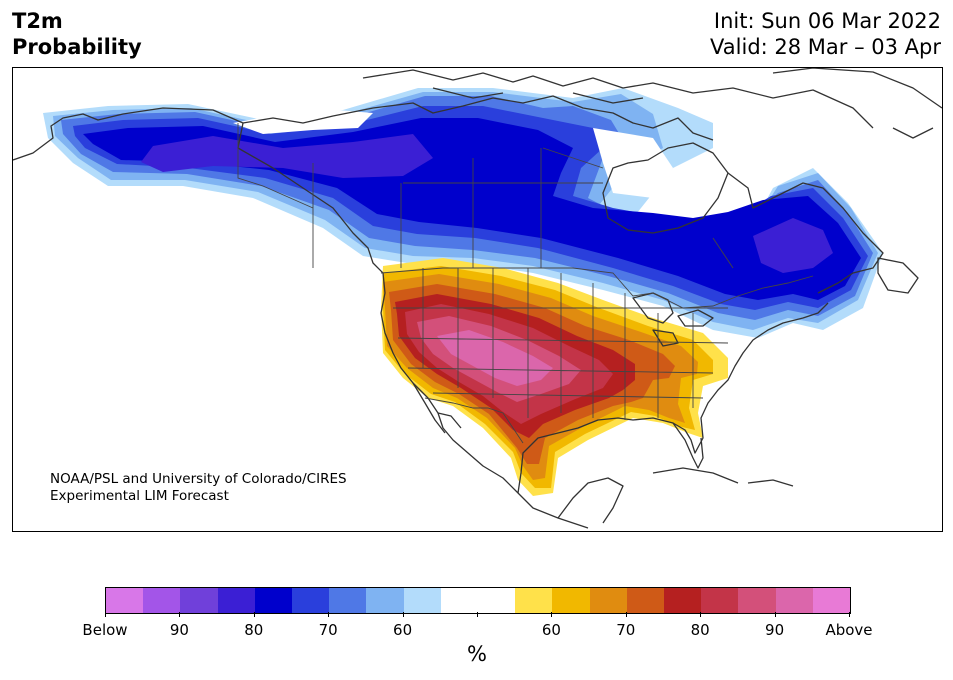 Image resolution: width=953 pixels, height=680 pixels. Describe the element at coordinates (849, 630) in the screenshot. I see `colorbar-tick-label: Above` at that location.